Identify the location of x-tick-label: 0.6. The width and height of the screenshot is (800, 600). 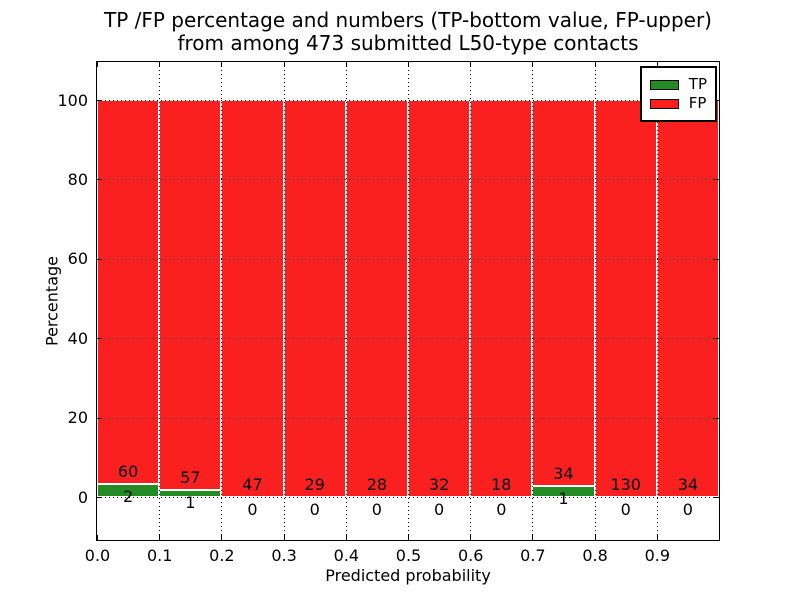
(470, 555).